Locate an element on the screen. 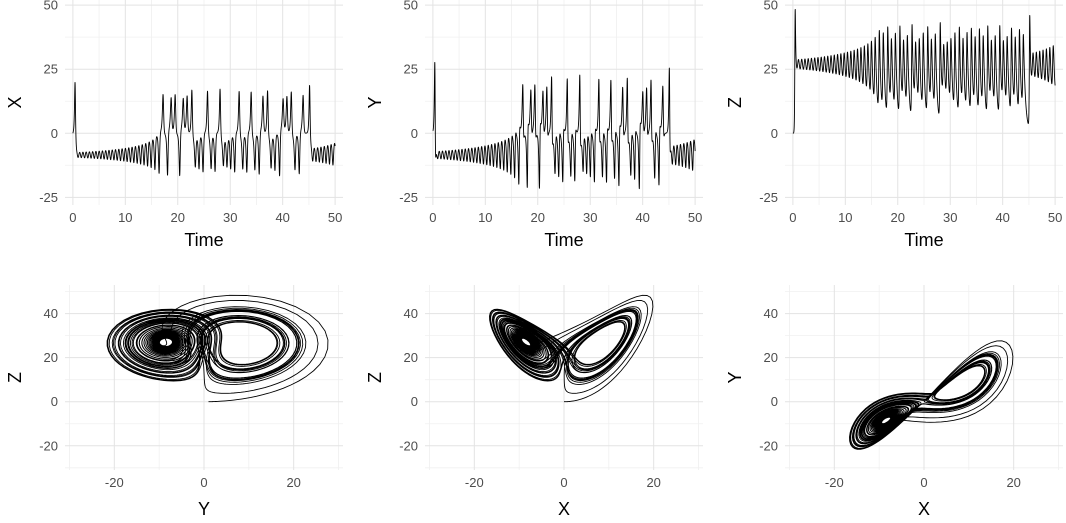 The width and height of the screenshot is (1066, 523). y-axis-title: X is located at coordinates (15, 102).